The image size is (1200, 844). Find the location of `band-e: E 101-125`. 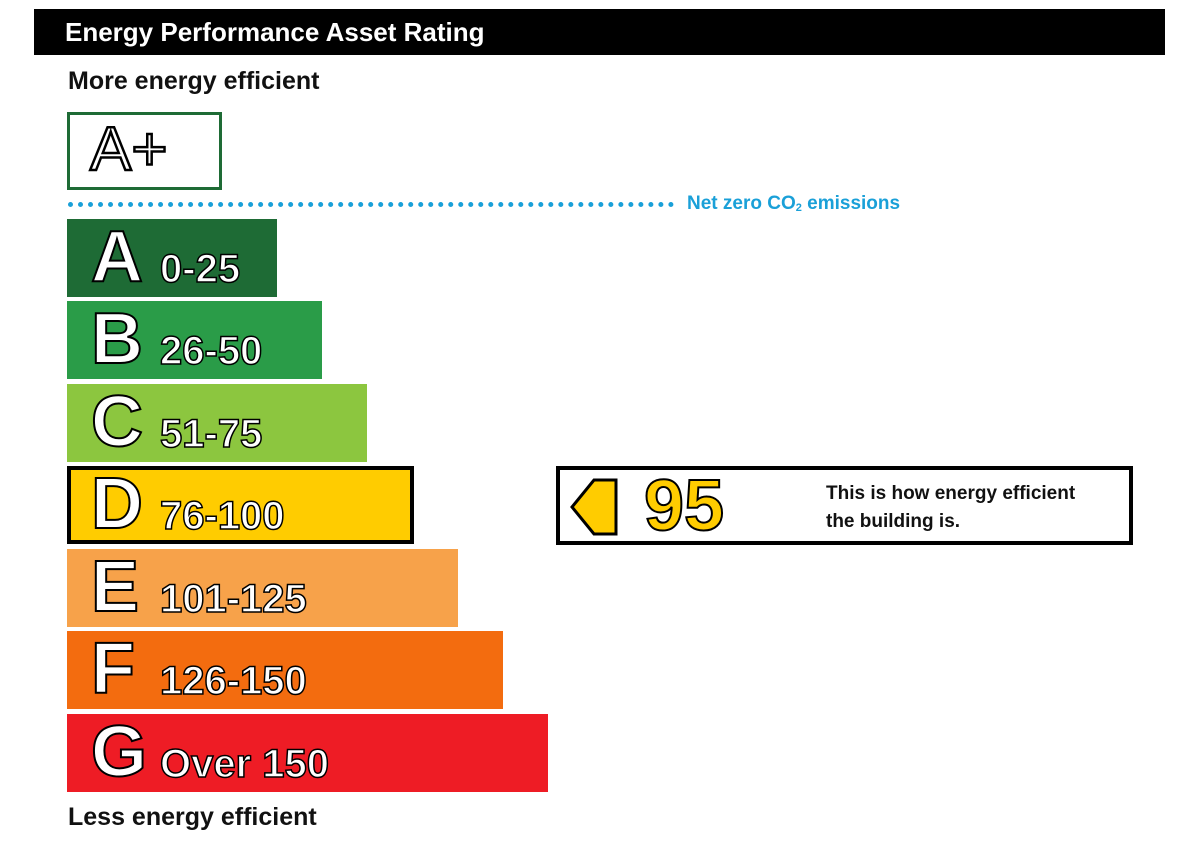

band-e: E 101-125 is located at coordinates (262, 587).